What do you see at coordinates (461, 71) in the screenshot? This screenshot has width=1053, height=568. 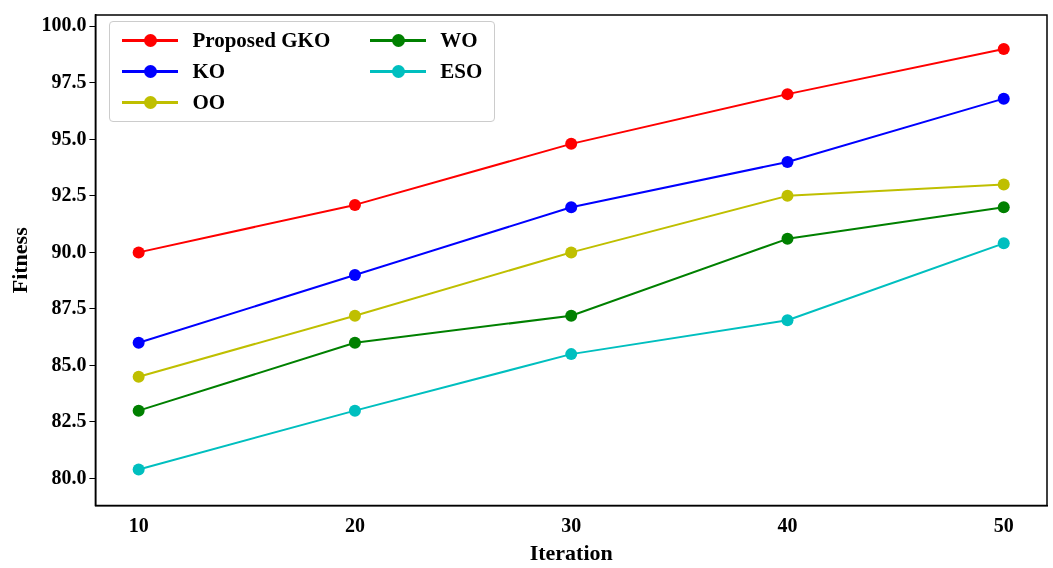 I see `legend-label: ESO` at bounding box center [461, 71].